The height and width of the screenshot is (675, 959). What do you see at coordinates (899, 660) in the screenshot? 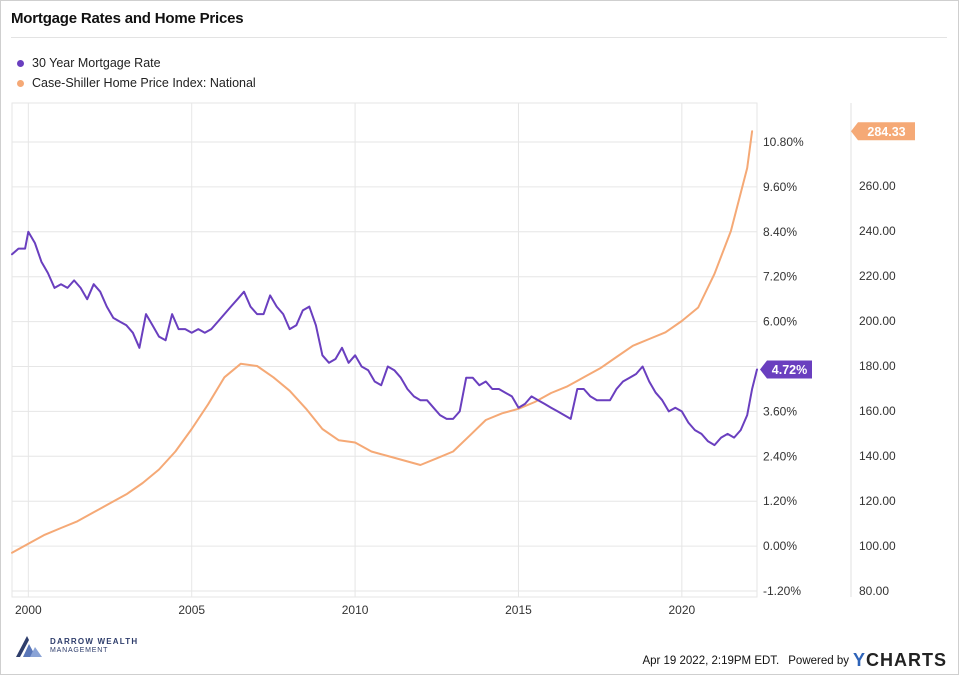
I see `ycharts-logo: YCHARTS` at bounding box center [899, 660].